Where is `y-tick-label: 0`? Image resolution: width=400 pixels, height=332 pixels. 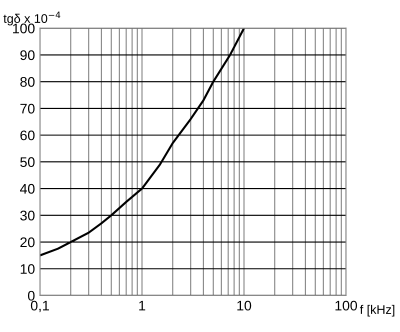
y-tick-label: 0 is located at coordinates (31, 295).